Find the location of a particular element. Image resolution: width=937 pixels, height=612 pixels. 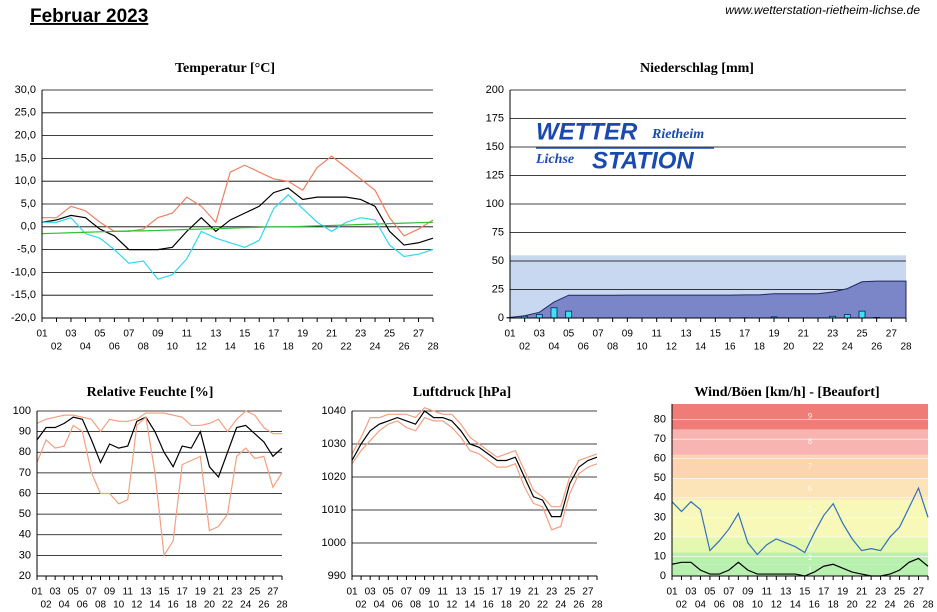

y-tick-label: 1010 is located at coordinates (334, 510).